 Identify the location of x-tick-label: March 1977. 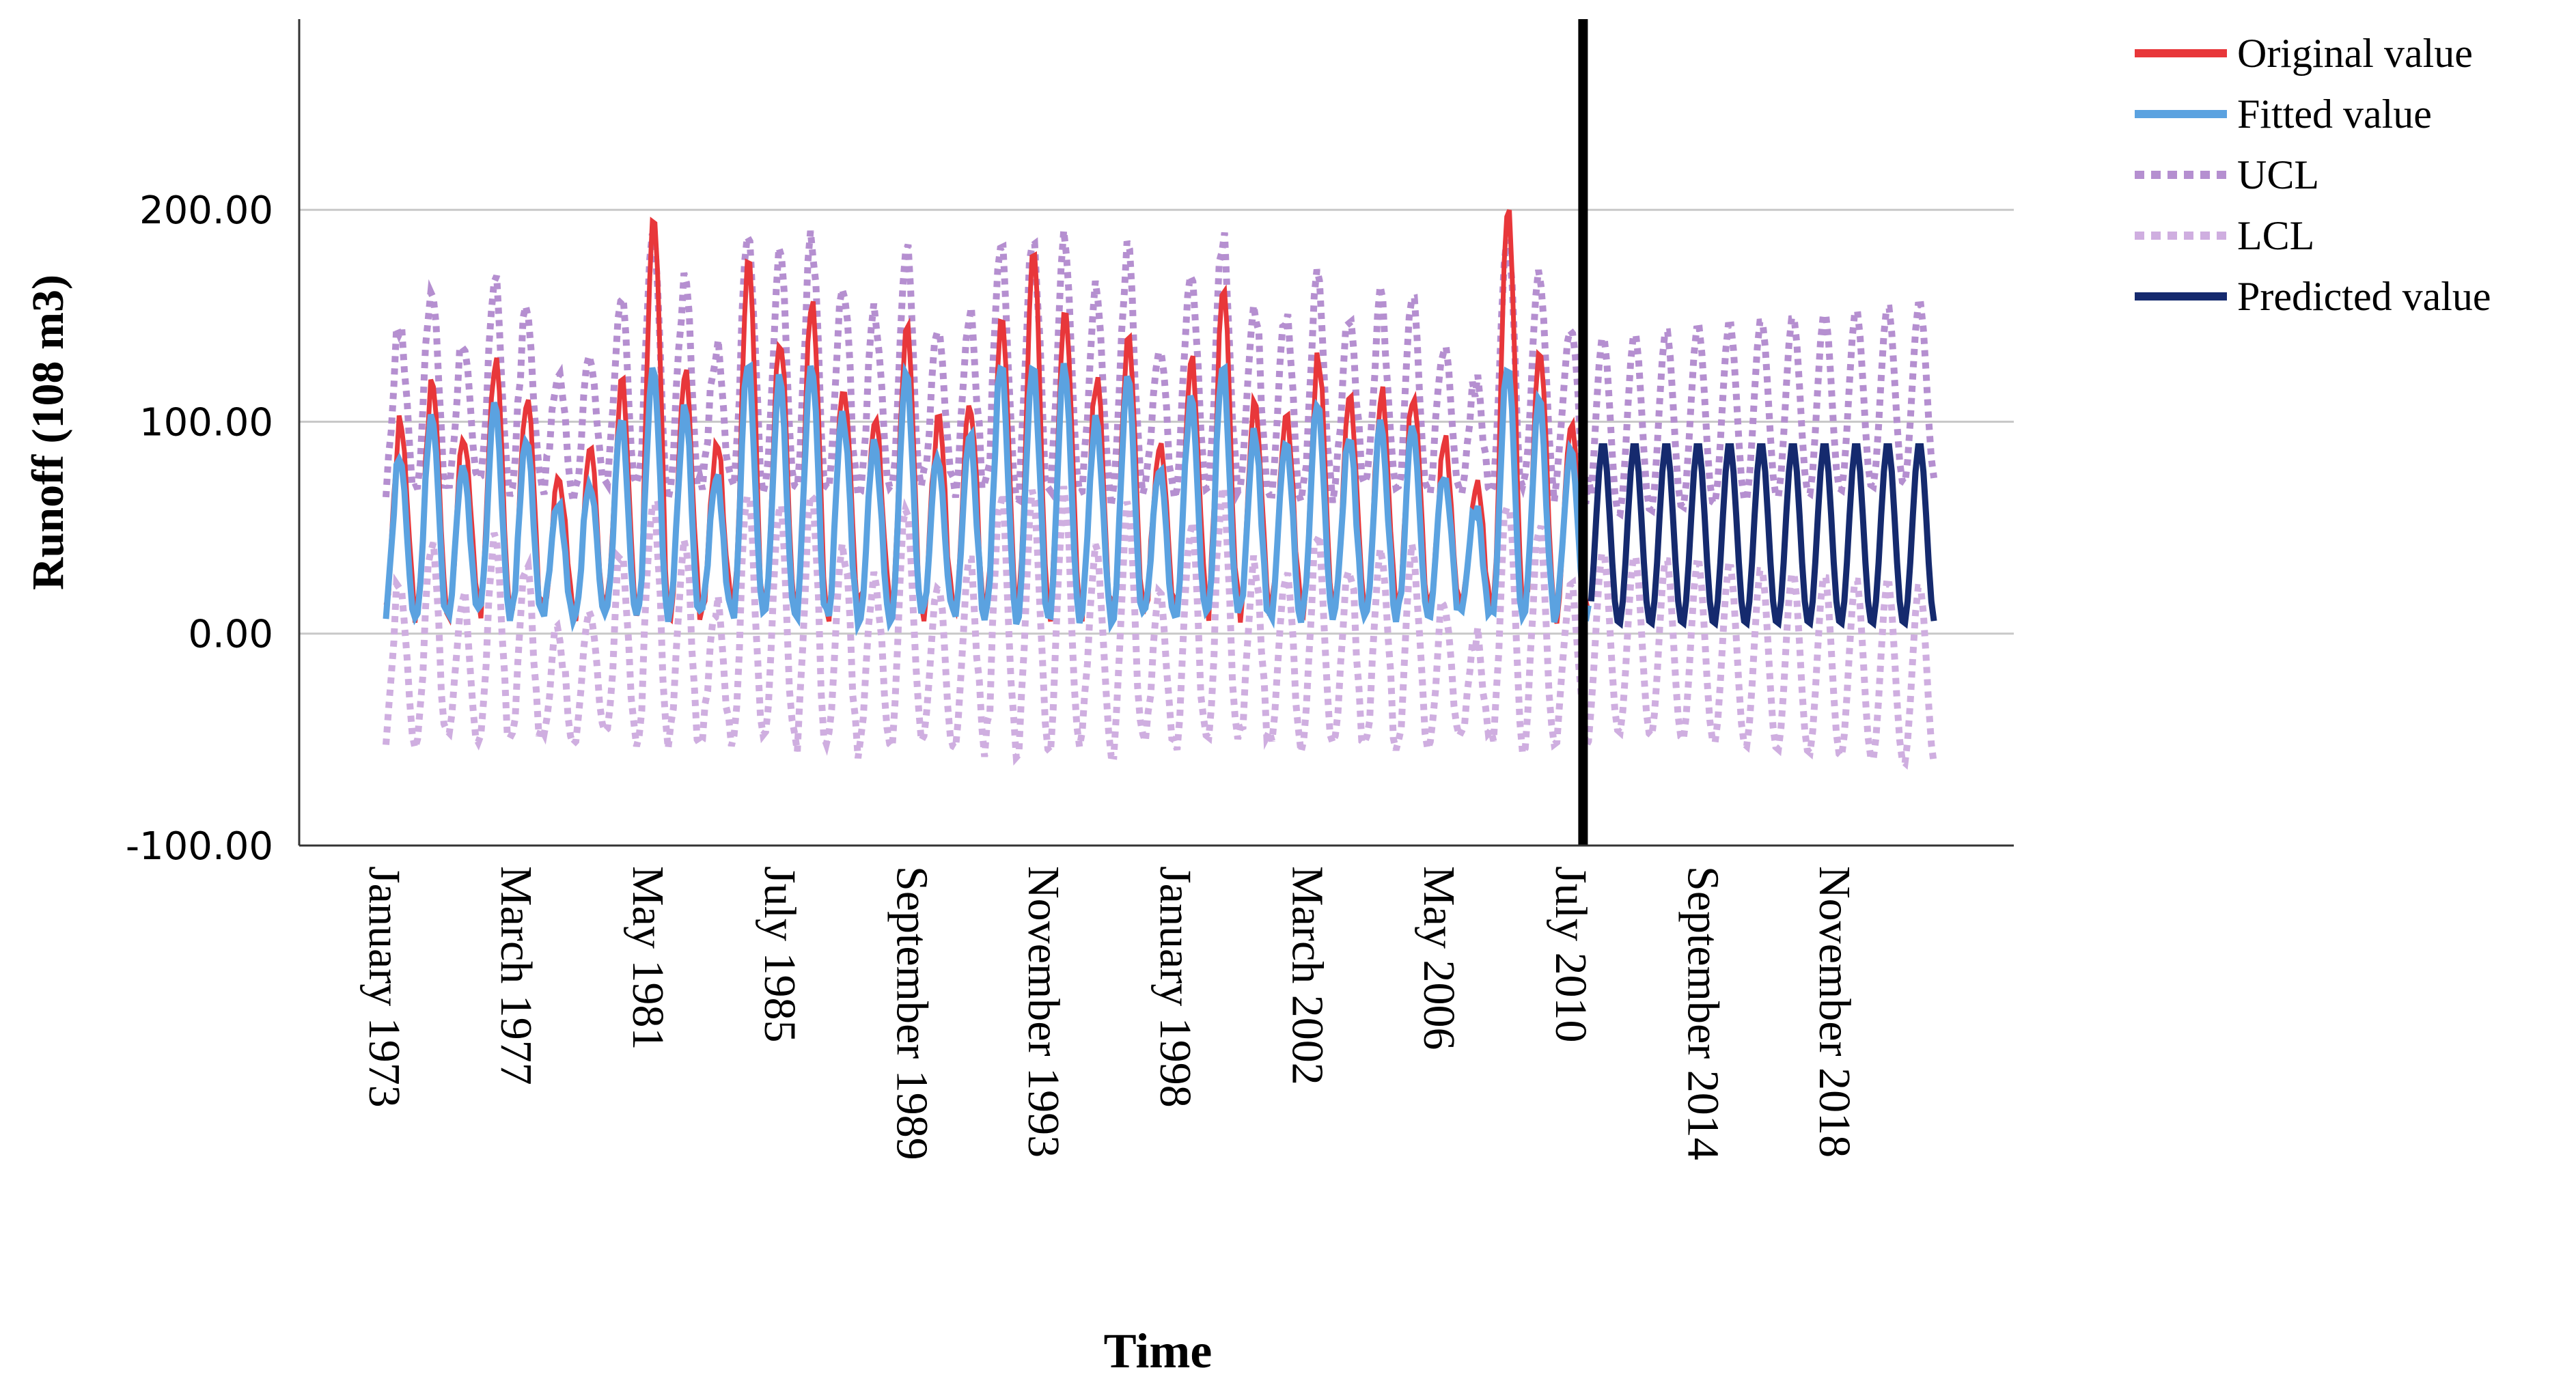
(516, 975).